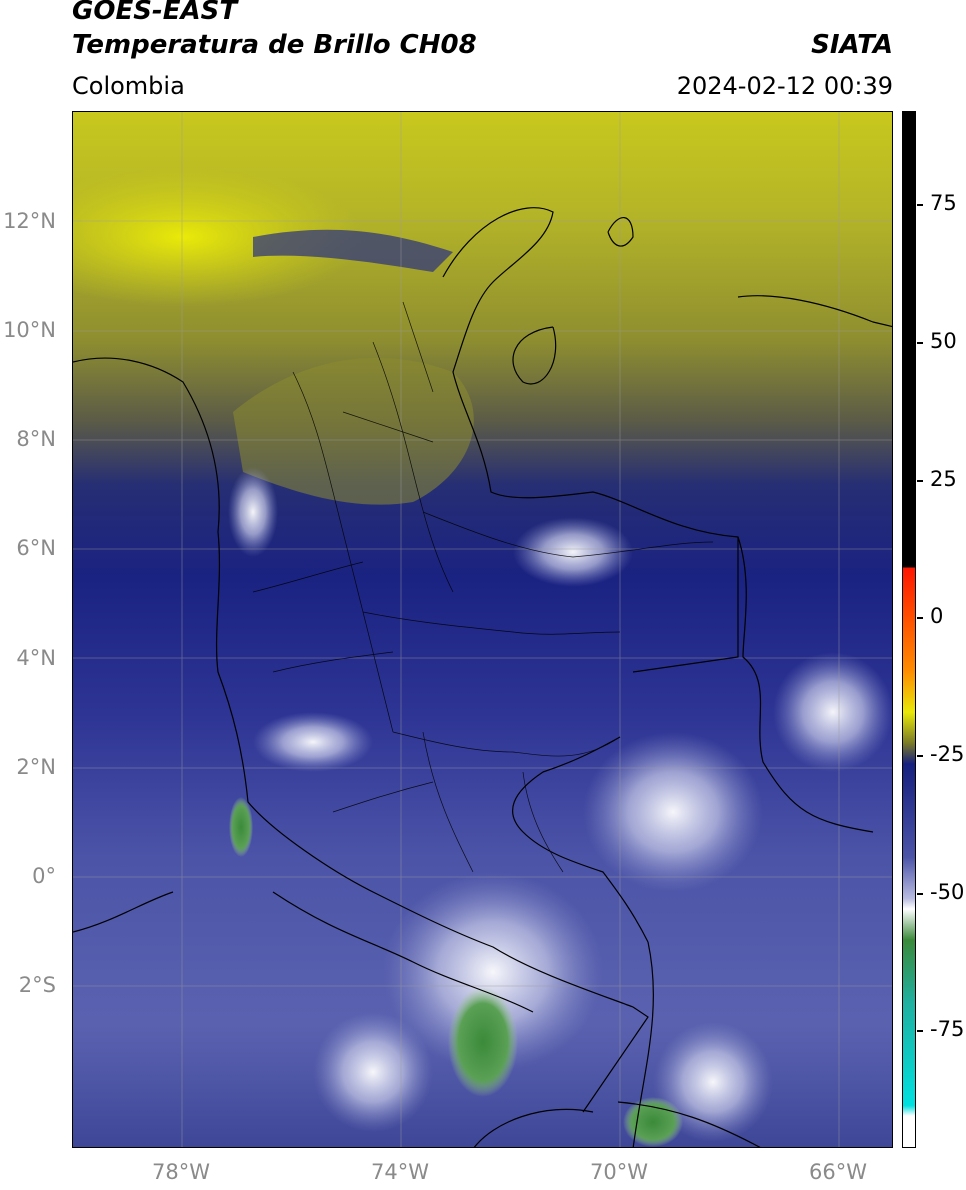 Image resolution: width=966 pixels, height=1190 pixels. Describe the element at coordinates (36, 658) in the screenshot. I see `lat-label: 4°N` at that location.